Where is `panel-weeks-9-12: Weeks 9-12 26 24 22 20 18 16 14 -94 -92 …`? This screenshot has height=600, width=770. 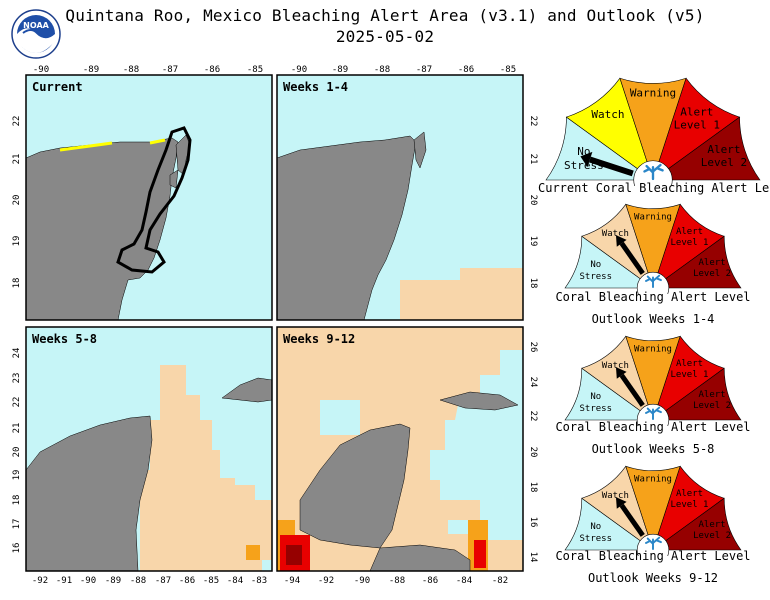
panel-weeks-9-12: Weeks 9-12 26 24 22 20 18 16 14 -94 -92 … is located at coordinates (407, 456).